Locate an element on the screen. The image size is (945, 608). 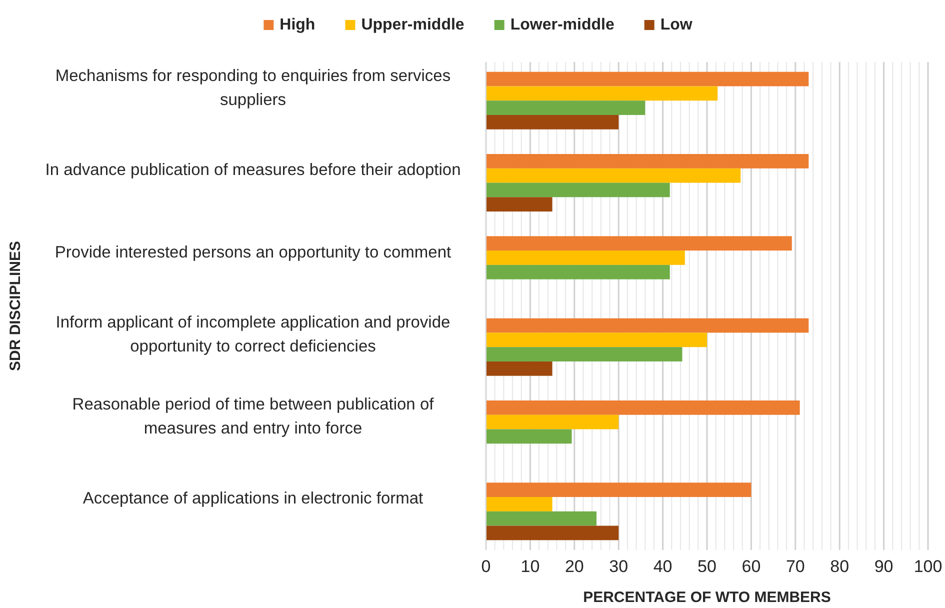
x-tick-label: 100 is located at coordinates (928, 566).